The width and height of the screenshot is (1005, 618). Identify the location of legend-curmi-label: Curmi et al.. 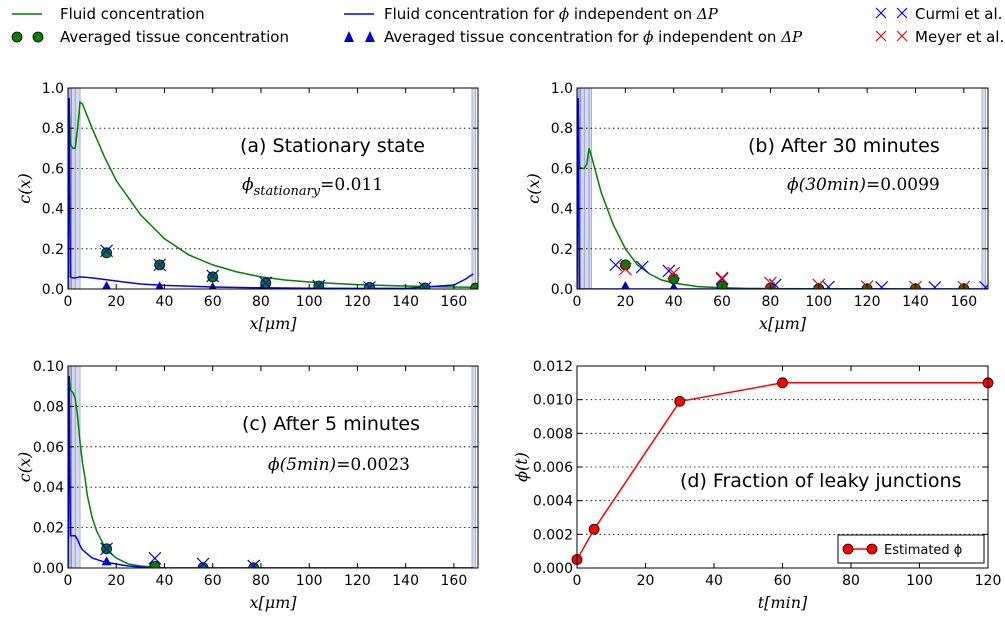
(959, 14).